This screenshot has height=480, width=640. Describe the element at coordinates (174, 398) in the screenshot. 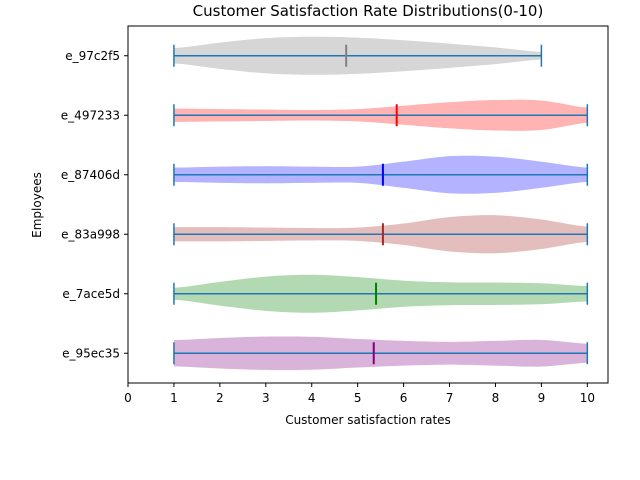

I see `x-tick-label-1: 1` at that location.